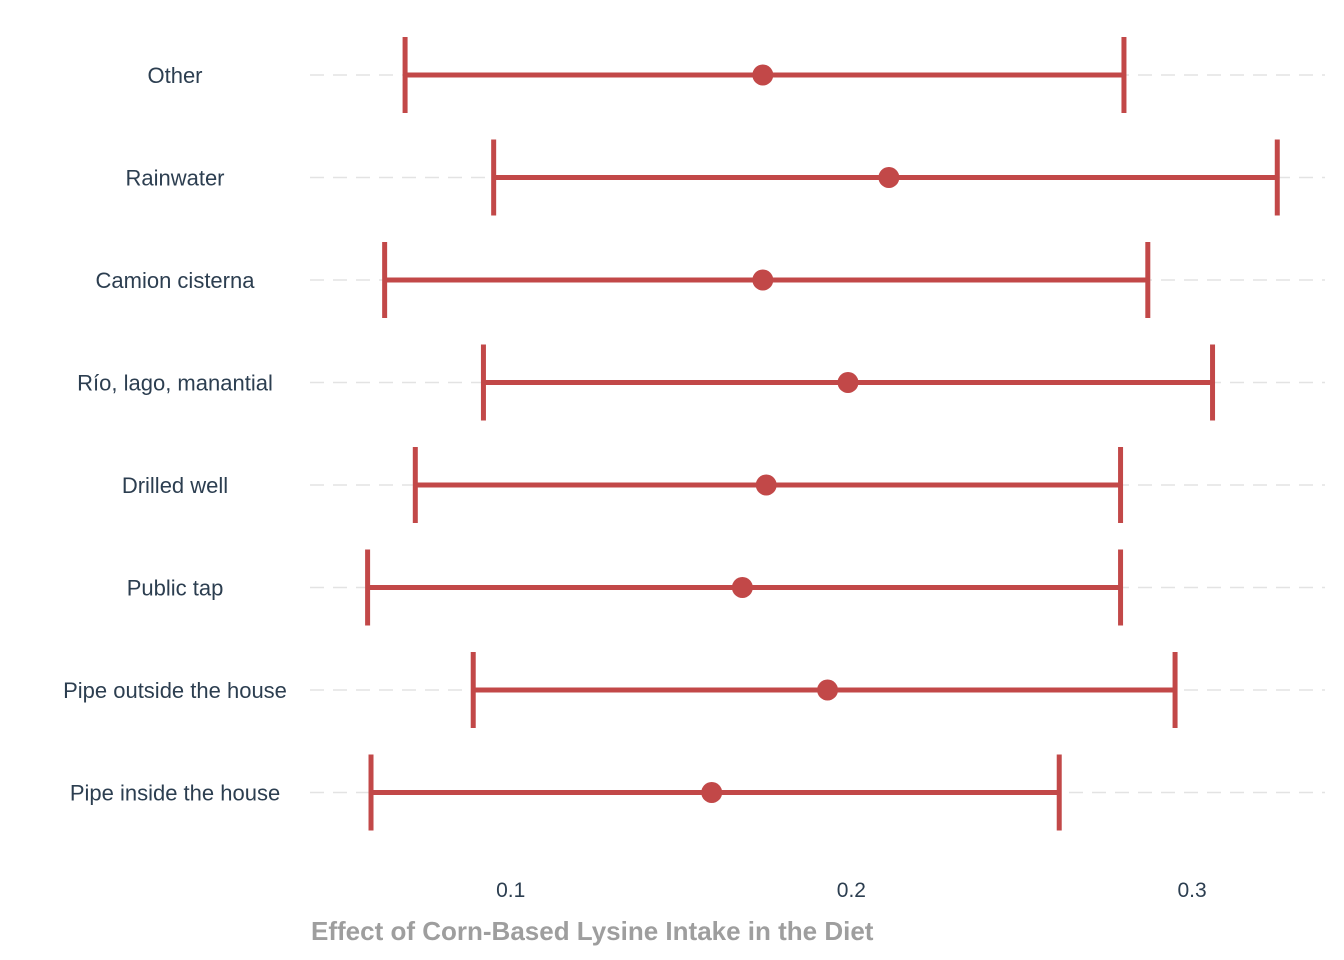 The height and width of the screenshot is (960, 1344). Describe the element at coordinates (800, 433) in the screenshot. I see `estimate-points` at that location.